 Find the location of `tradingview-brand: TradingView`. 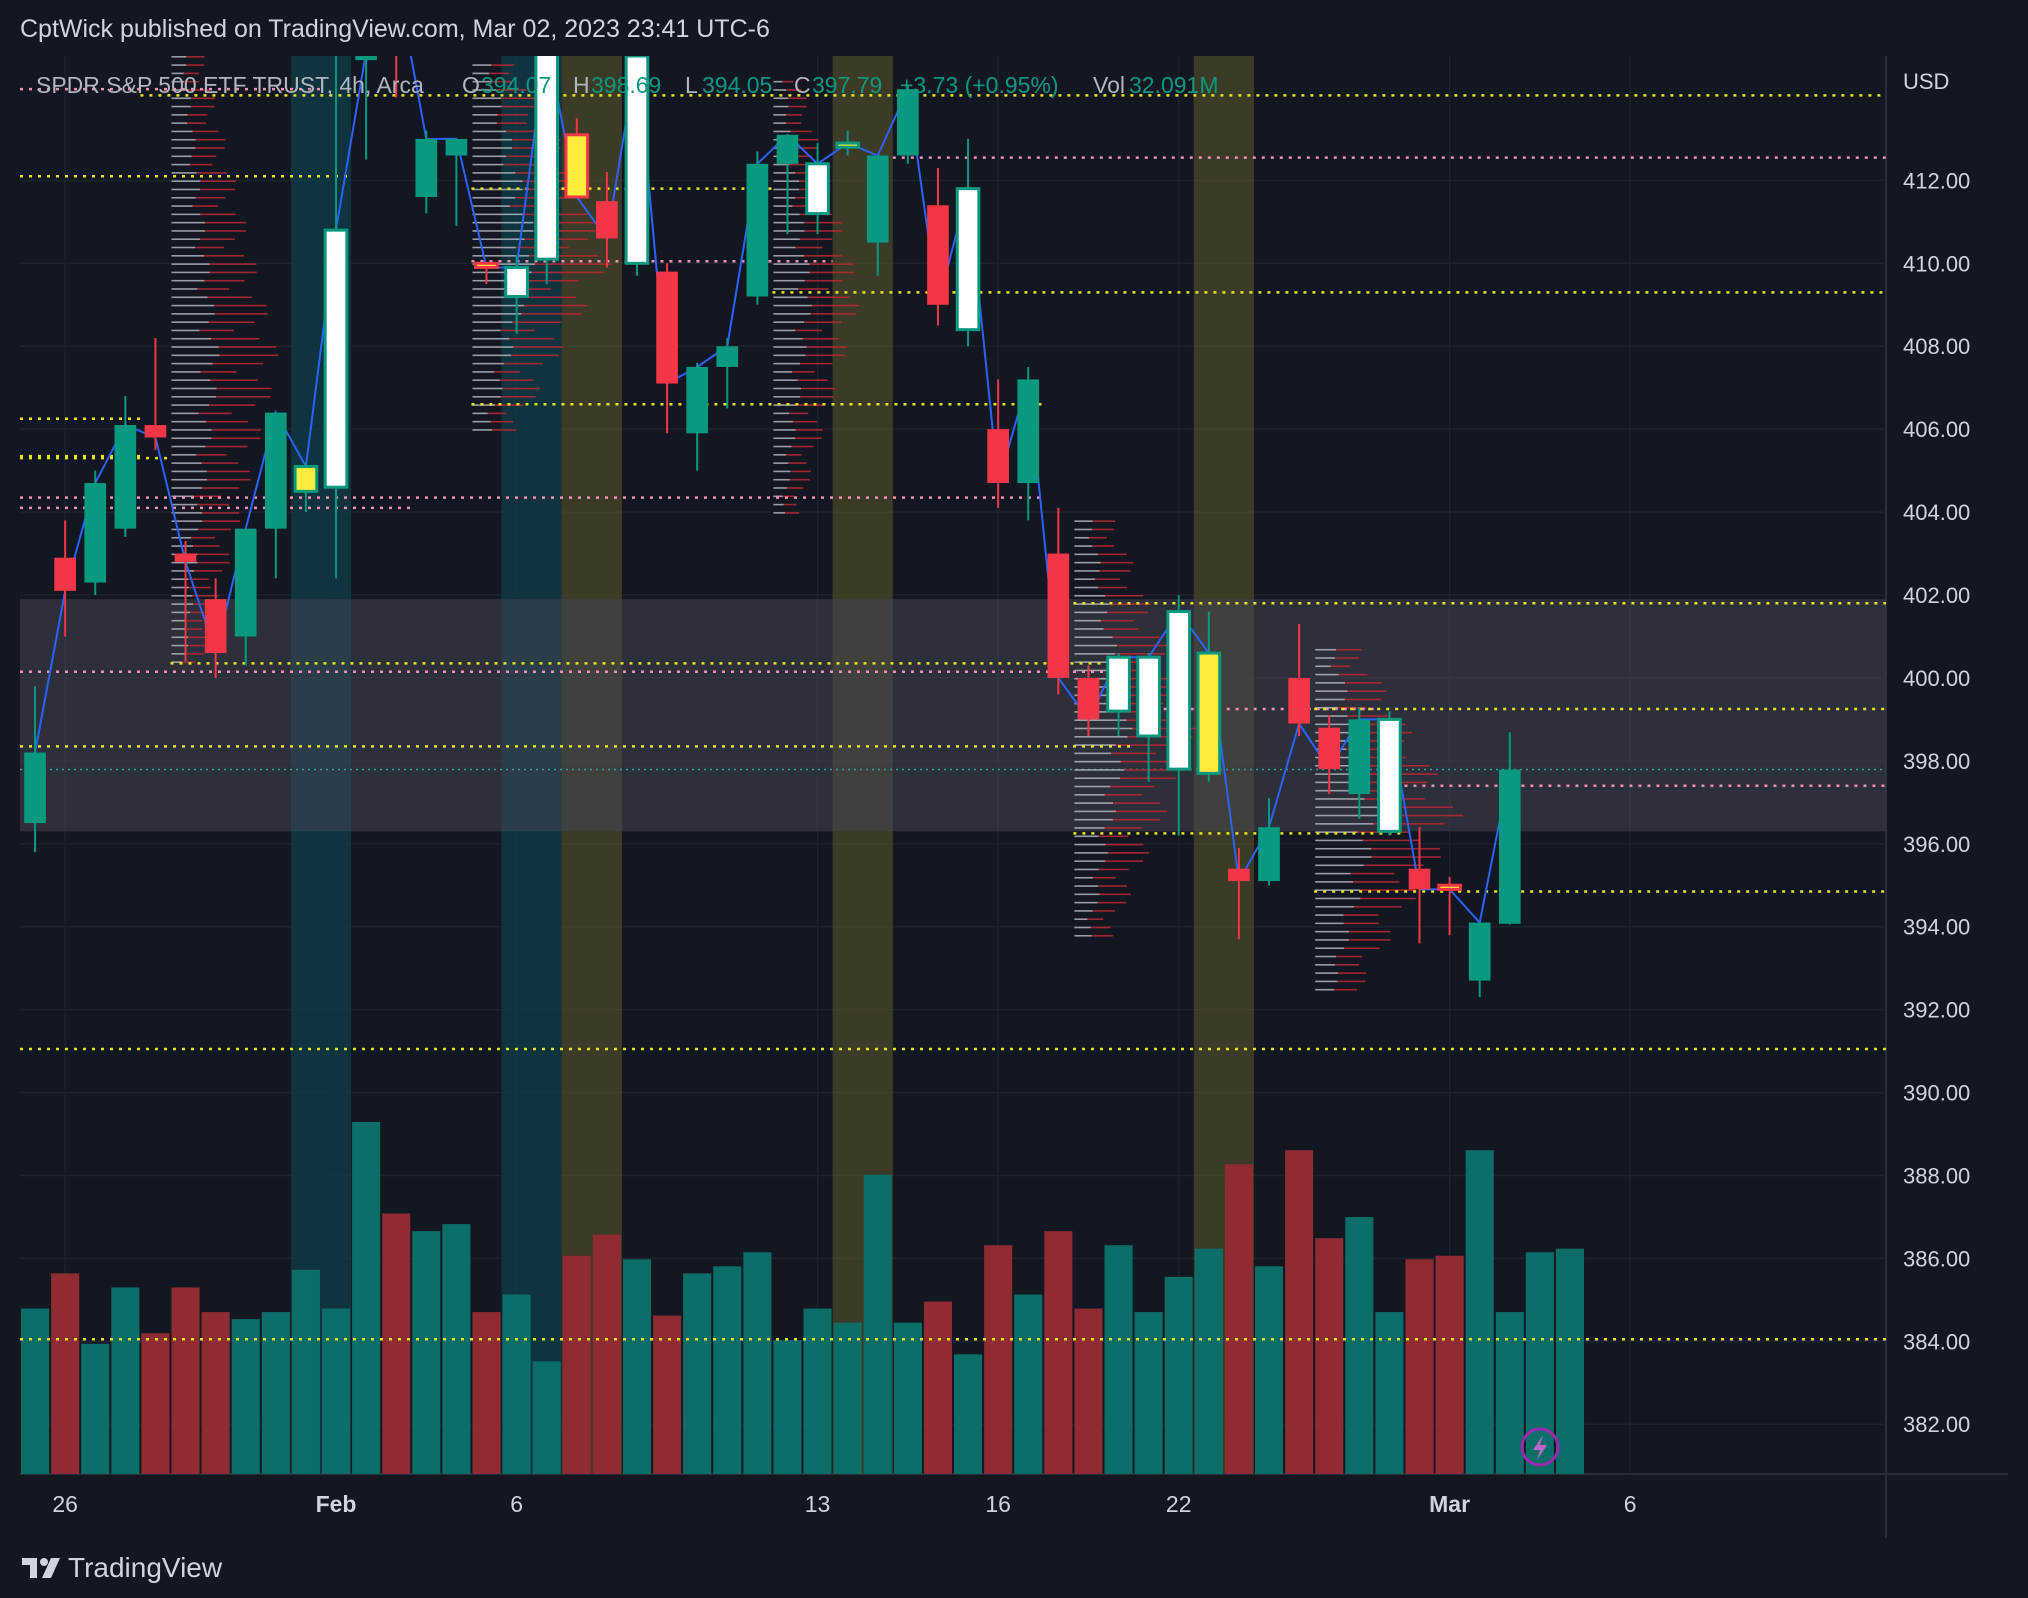

tradingview-brand: TradingView is located at coordinates (145, 1567).